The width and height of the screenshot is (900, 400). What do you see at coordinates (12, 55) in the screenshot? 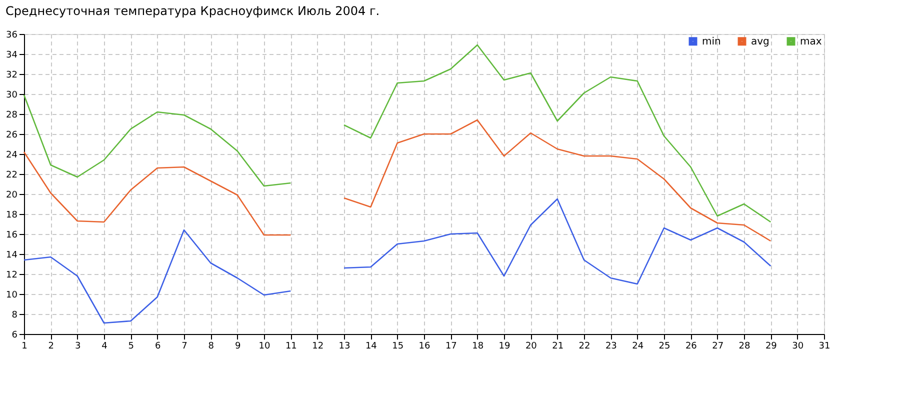
I see `y-tick-label: 34` at bounding box center [12, 55].